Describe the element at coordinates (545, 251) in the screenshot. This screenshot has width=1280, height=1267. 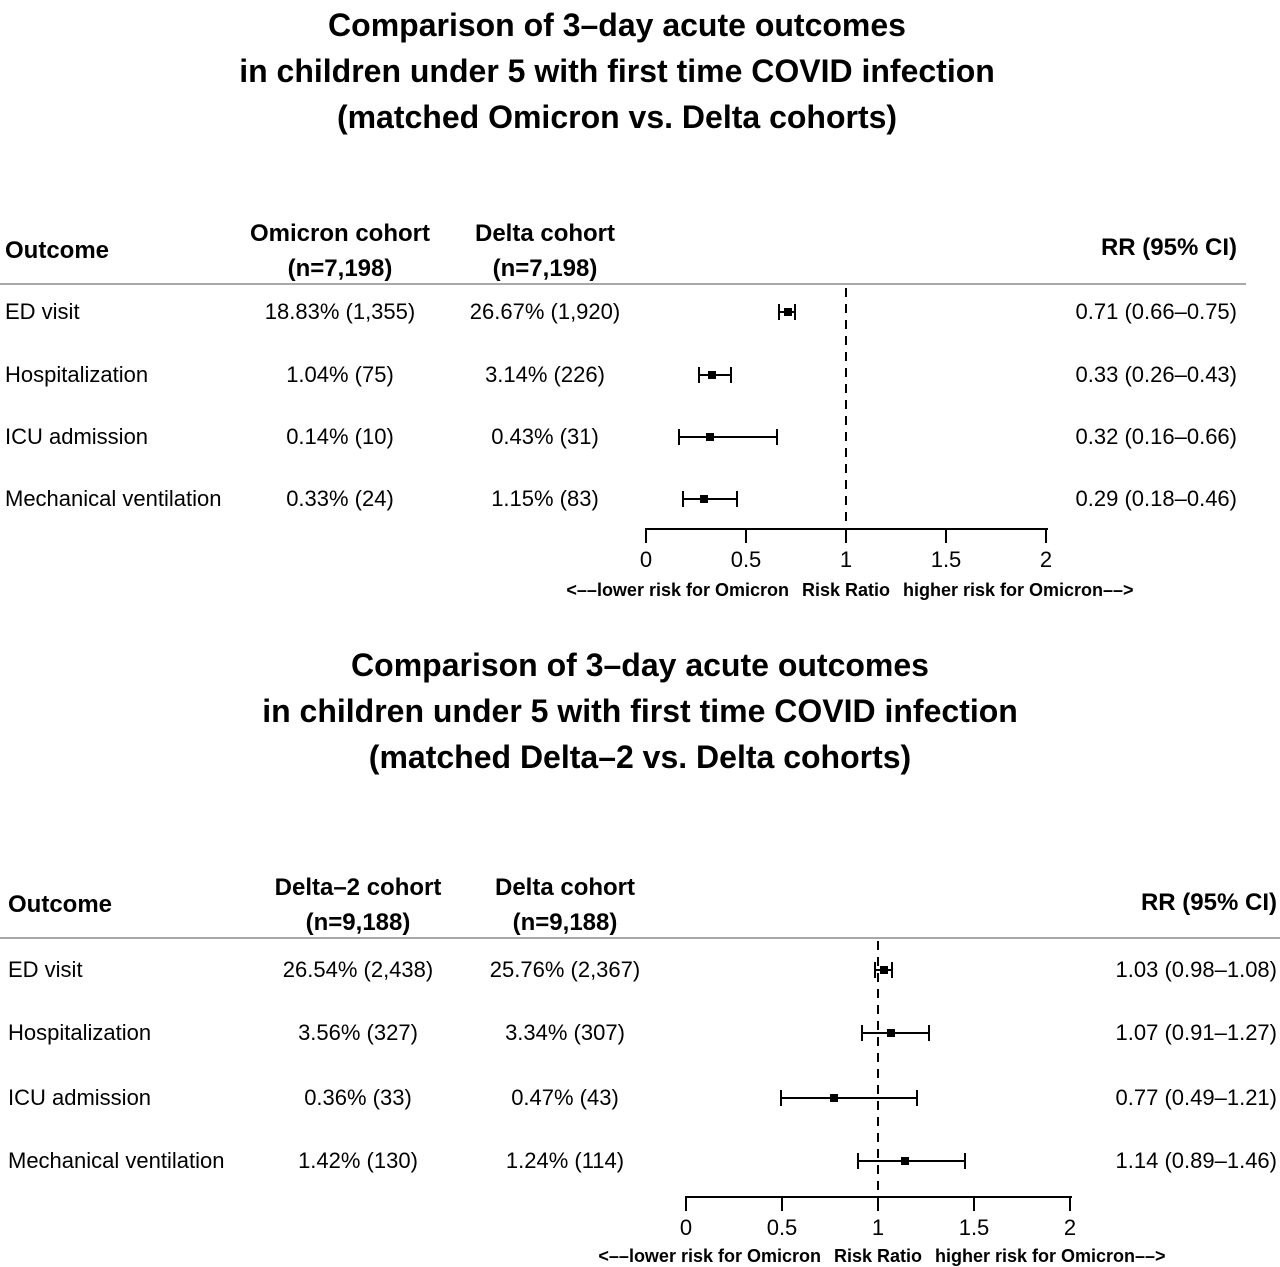
I see `column-header-cohort2: Delta cohort (n=7,198)` at that location.